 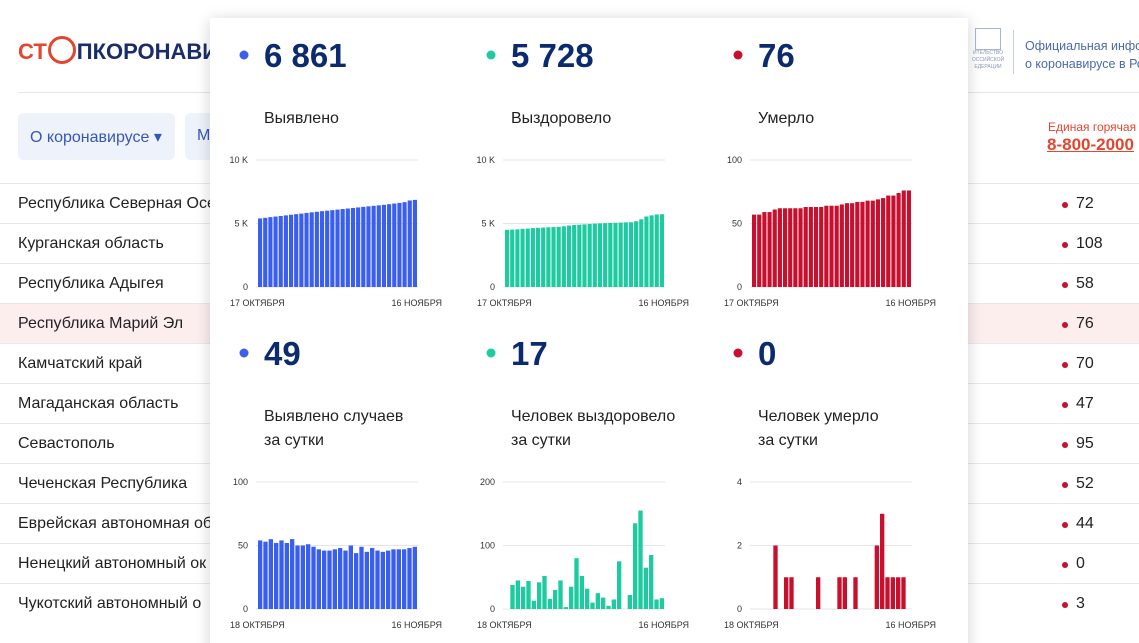 What do you see at coordinates (739, 482) in the screenshot?
I see `y-tick-label: 4` at bounding box center [739, 482].